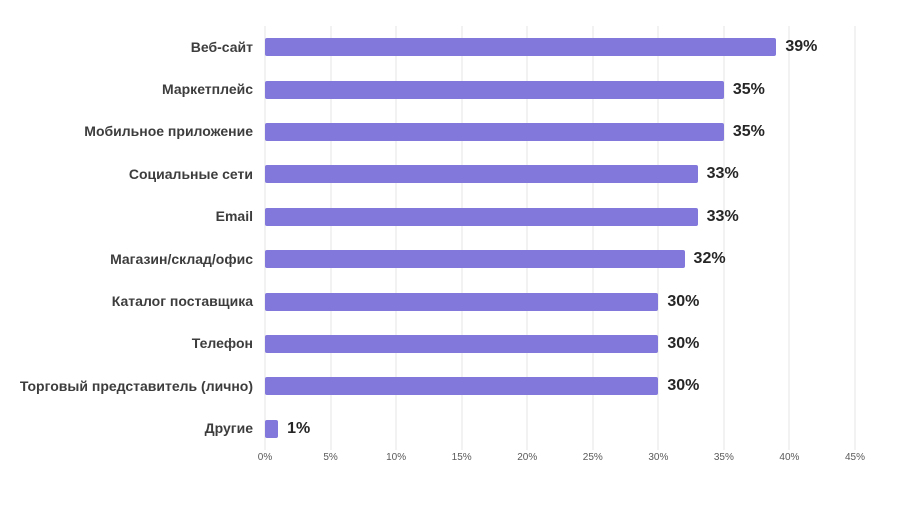 The width and height of the screenshot is (920, 517). I want to click on x-tick-label: 5%, so click(330, 457).